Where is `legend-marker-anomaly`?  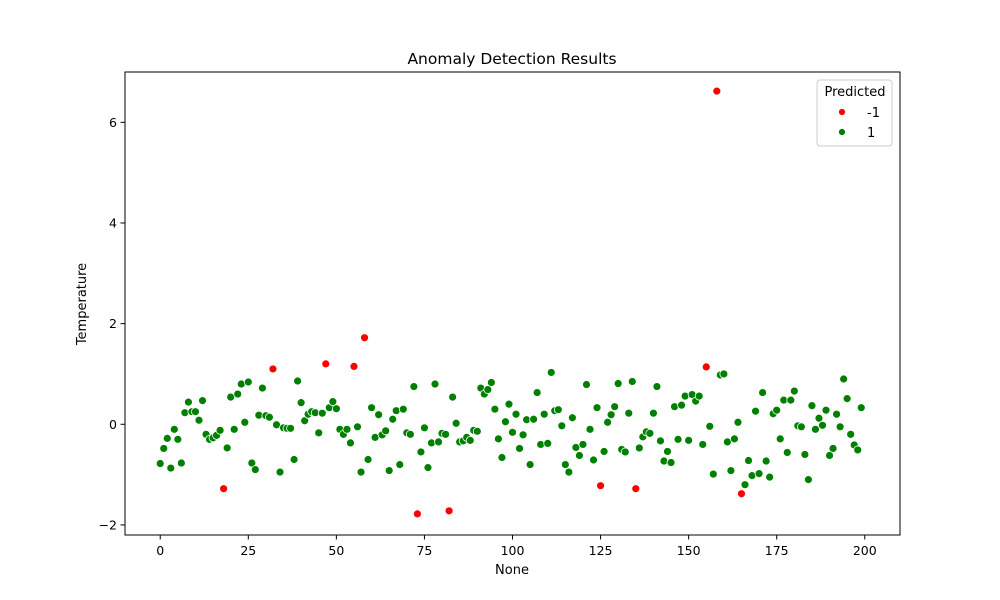
legend-marker-anomaly is located at coordinates (842, 112).